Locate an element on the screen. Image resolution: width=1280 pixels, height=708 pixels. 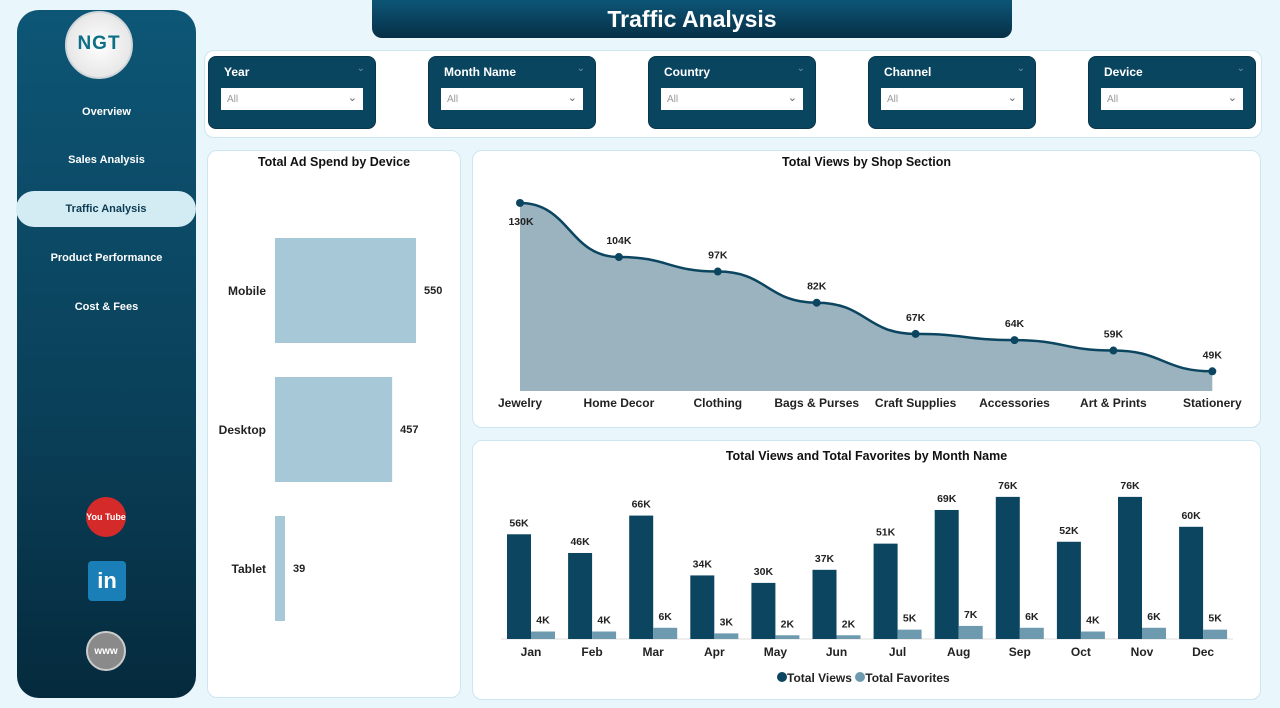
data-label: 76K is located at coordinates (1130, 486).